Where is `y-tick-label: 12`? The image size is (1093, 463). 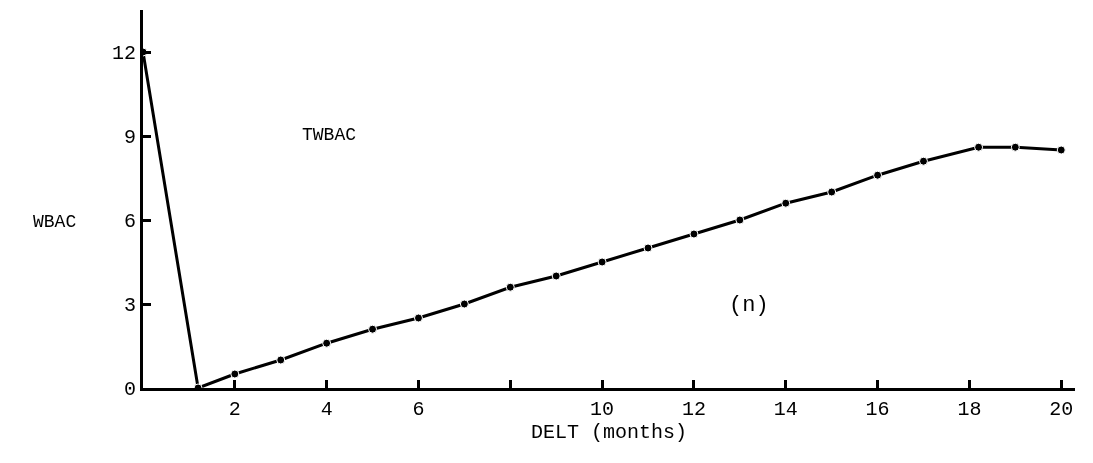 y-tick-label: 12 is located at coordinates (123, 53).